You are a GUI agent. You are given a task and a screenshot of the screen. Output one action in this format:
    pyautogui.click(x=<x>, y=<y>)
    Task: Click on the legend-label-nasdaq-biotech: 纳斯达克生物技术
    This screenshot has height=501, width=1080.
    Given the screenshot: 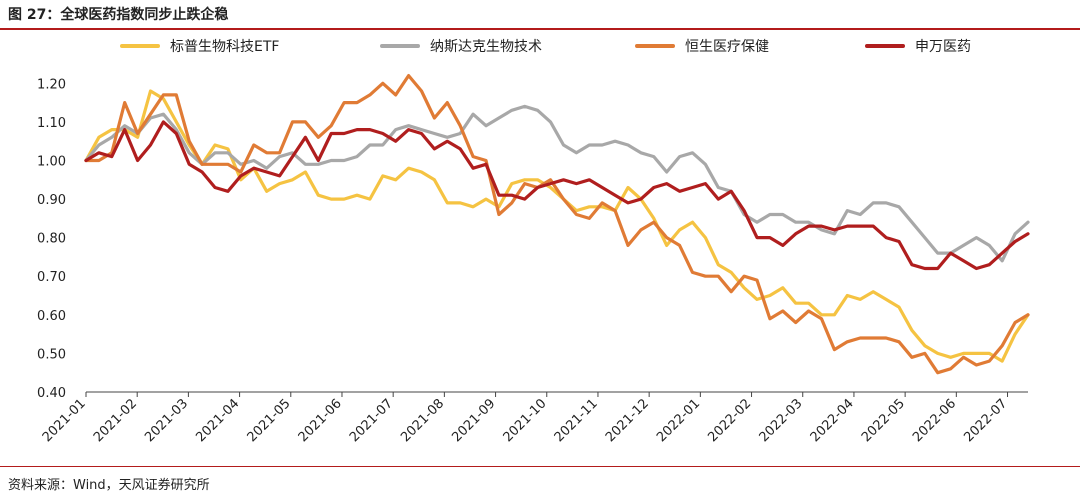 What is the action you would take?
    pyautogui.click(x=486, y=47)
    